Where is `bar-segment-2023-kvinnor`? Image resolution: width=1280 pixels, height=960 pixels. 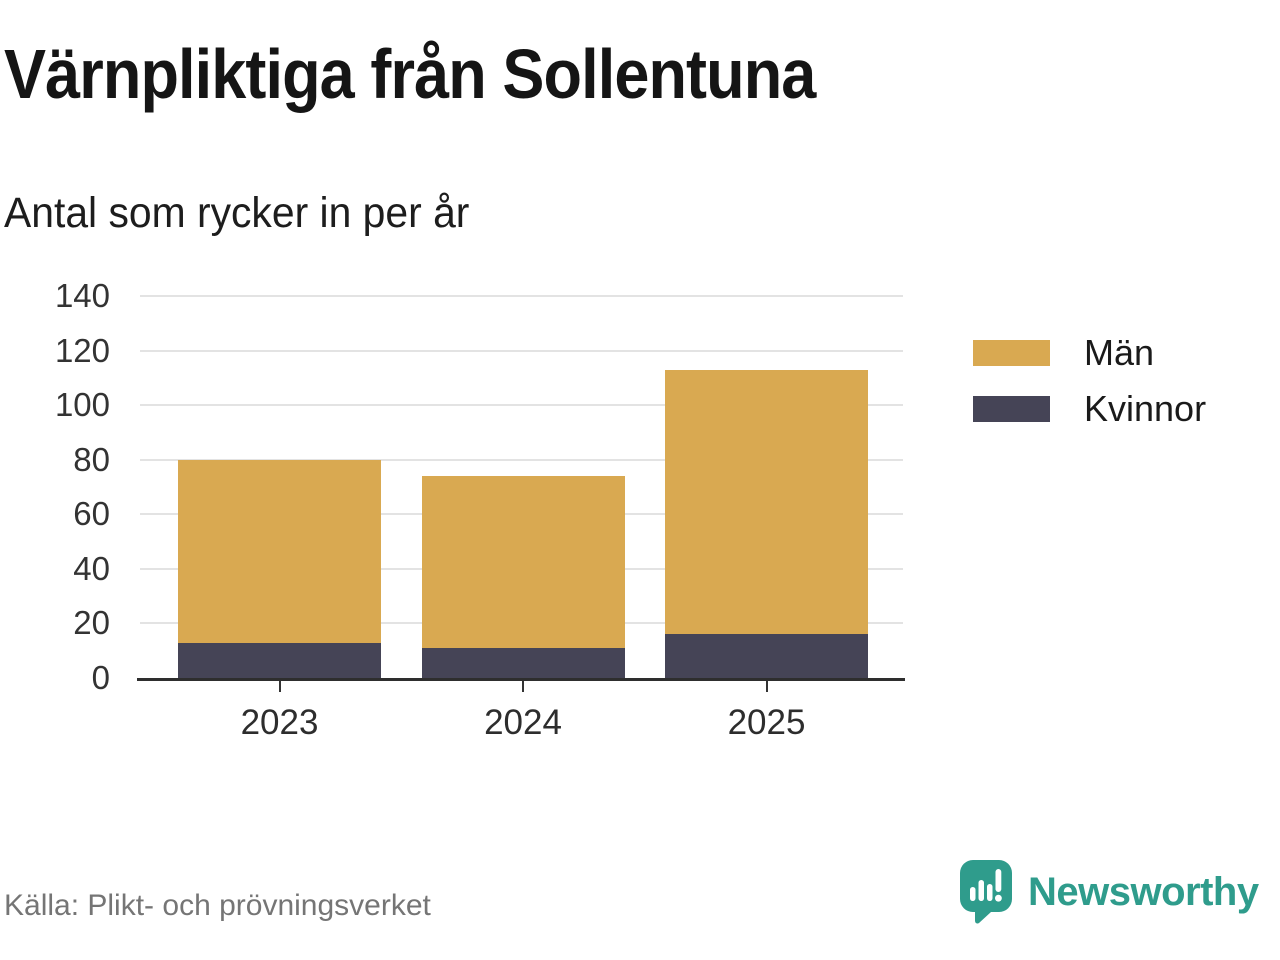 bar-segment-2023-kvinnor is located at coordinates (279, 660).